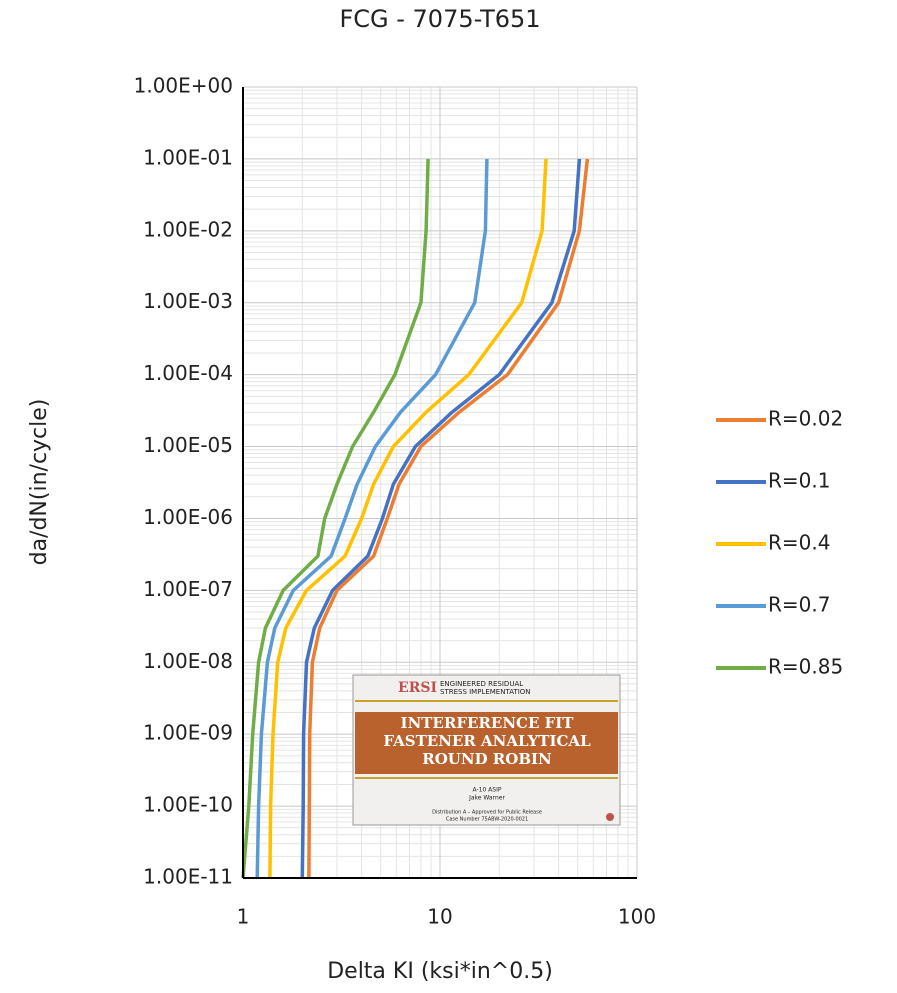 The height and width of the screenshot is (993, 897). I want to click on x-tick-label: 10, so click(439, 917).